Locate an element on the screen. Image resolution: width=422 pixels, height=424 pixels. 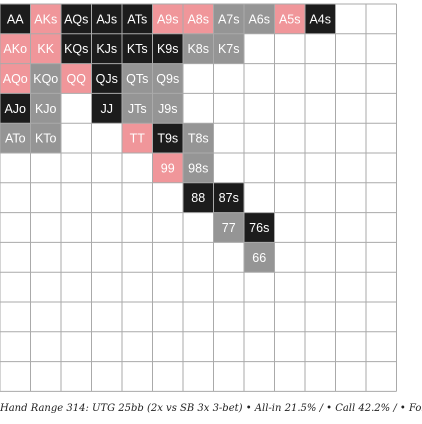
hand-cell-AA is located at coordinates (15, 19).